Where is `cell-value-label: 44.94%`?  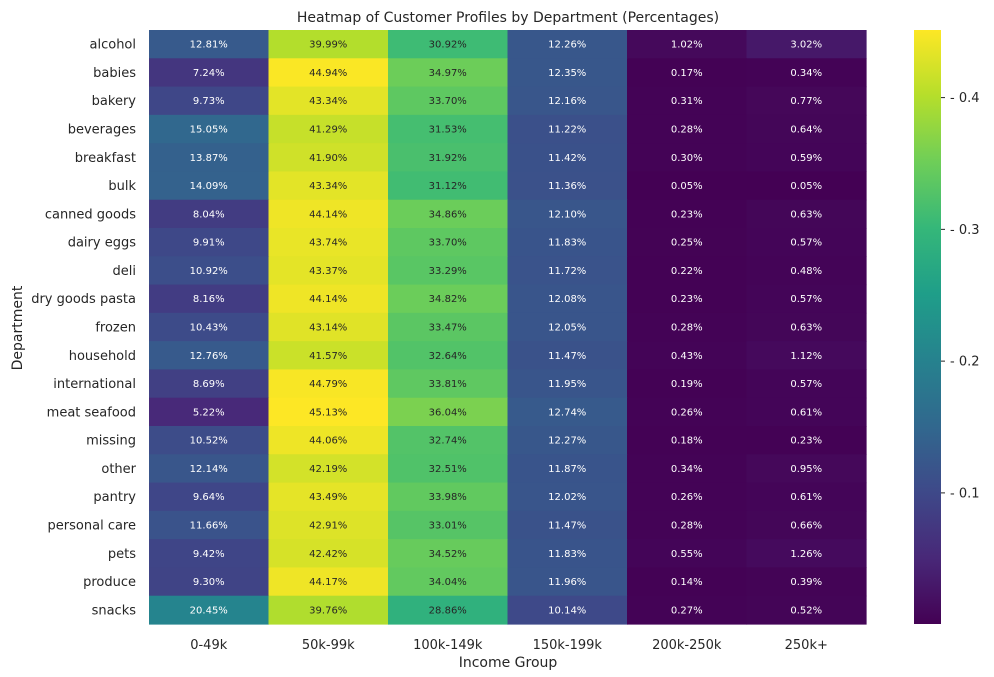
cell-value-label: 44.94% is located at coordinates (328, 73).